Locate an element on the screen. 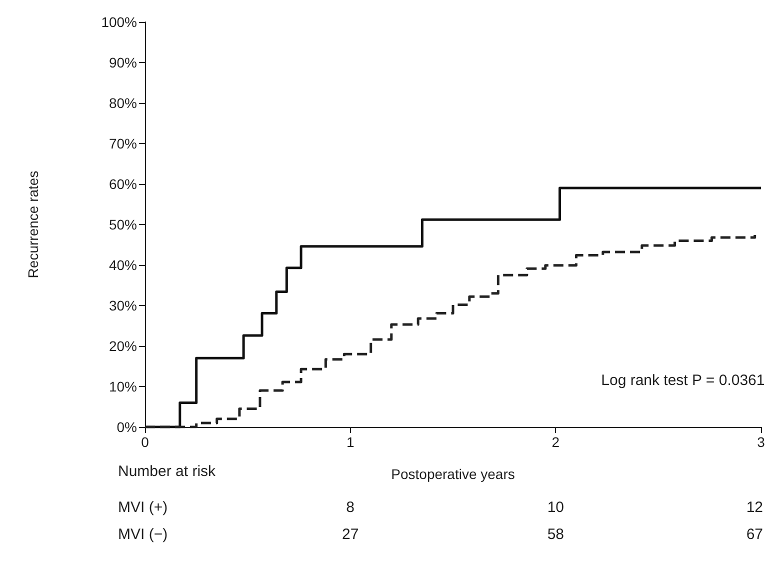 This screenshot has width=781, height=577. annotation: Log rank test P = 0.0361 is located at coordinates (683, 380).